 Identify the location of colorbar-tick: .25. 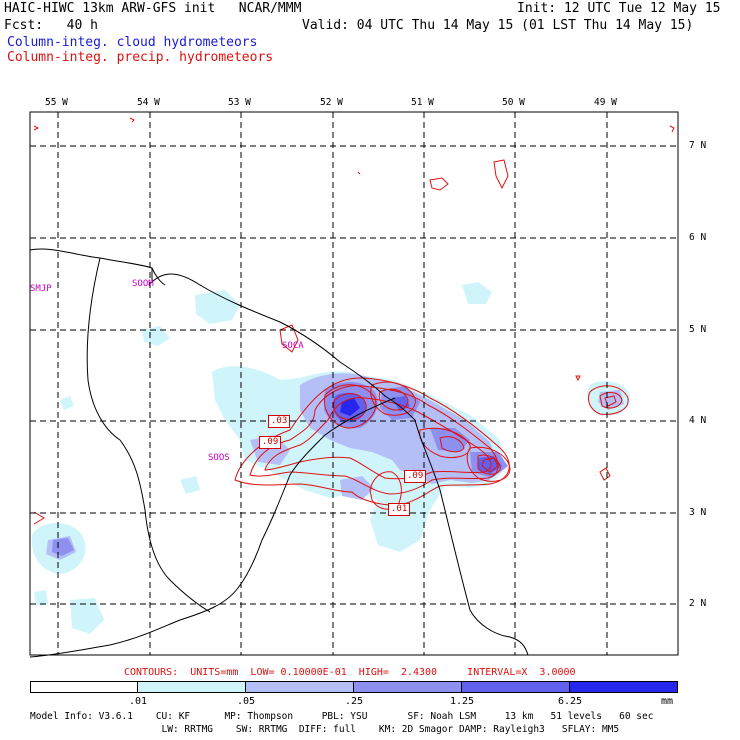
(354, 701).